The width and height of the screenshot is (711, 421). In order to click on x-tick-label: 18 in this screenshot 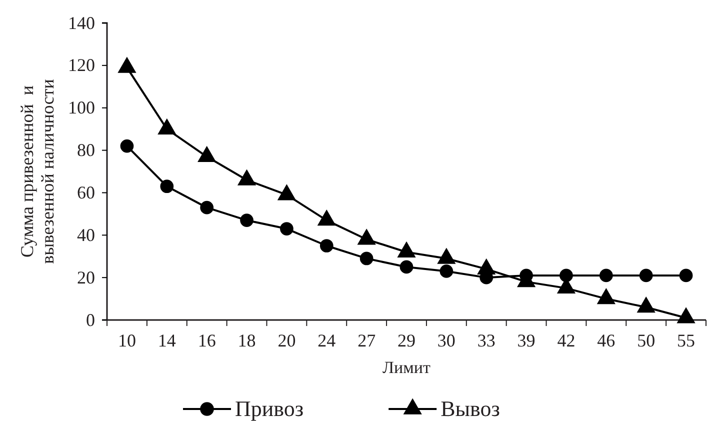, I will do `click(247, 340)`.